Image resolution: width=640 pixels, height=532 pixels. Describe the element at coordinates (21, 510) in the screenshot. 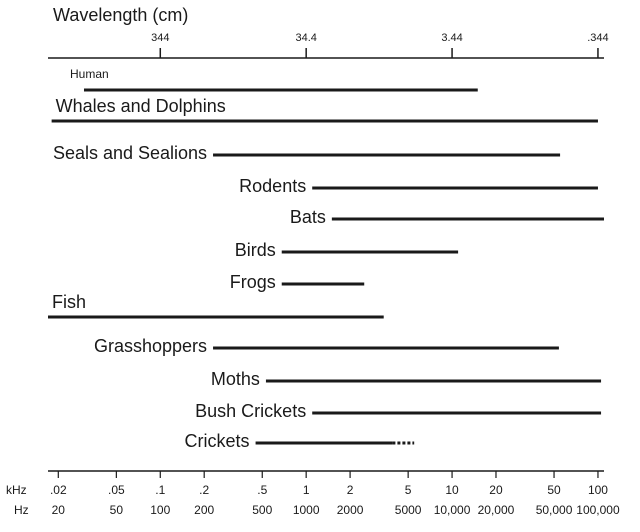

I see `hz-unit: Hz` at that location.